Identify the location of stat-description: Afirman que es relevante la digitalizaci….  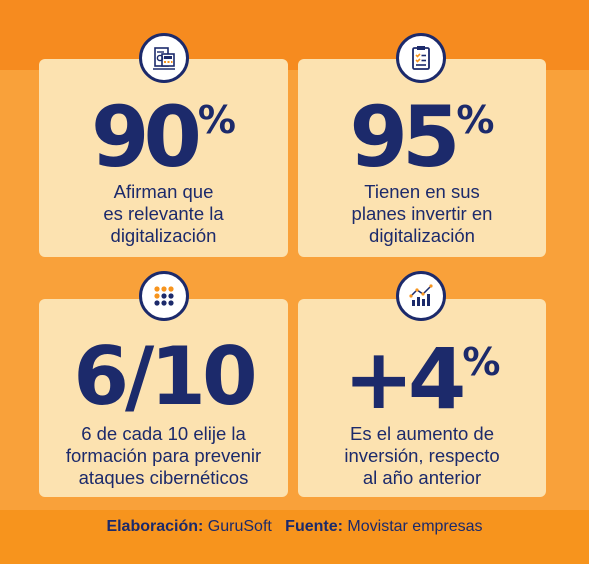
(163, 213).